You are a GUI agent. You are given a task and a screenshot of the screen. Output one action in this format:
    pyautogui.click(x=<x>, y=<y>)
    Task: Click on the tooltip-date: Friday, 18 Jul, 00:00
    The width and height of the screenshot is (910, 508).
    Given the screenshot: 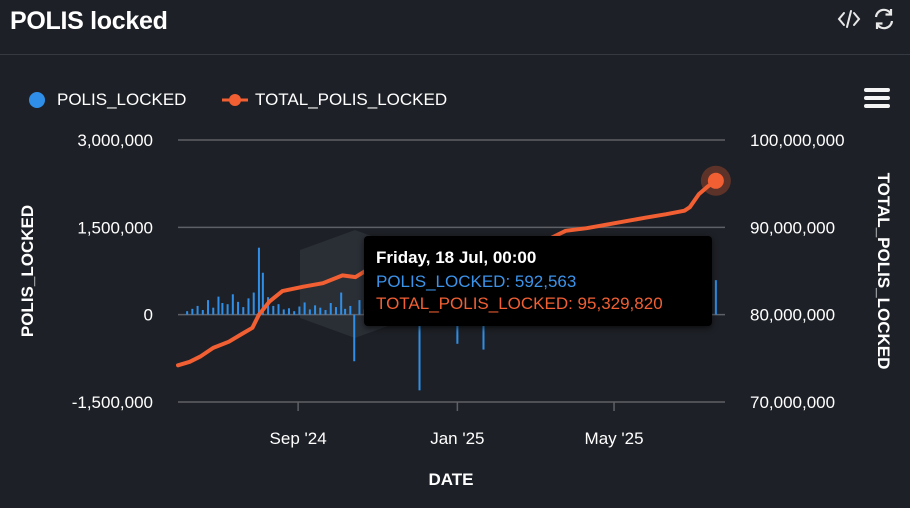 What is the action you would take?
    pyautogui.click(x=456, y=257)
    